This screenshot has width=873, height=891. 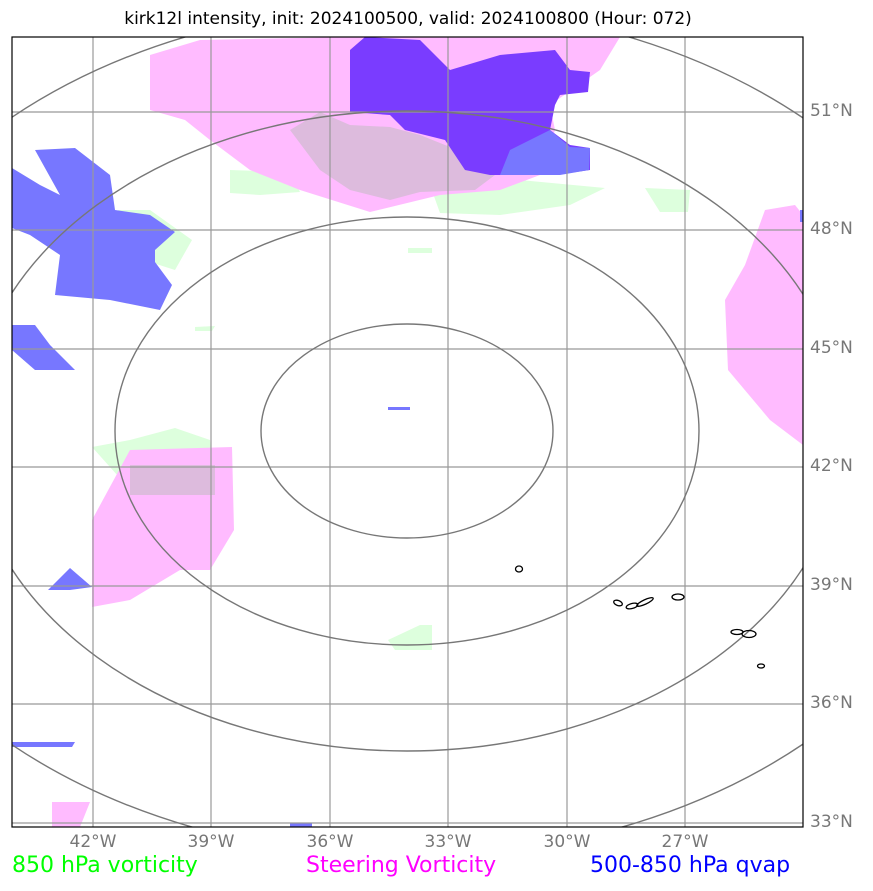 I want to click on legend-steering-vorticity: Steering Vorticity, so click(x=401, y=865).